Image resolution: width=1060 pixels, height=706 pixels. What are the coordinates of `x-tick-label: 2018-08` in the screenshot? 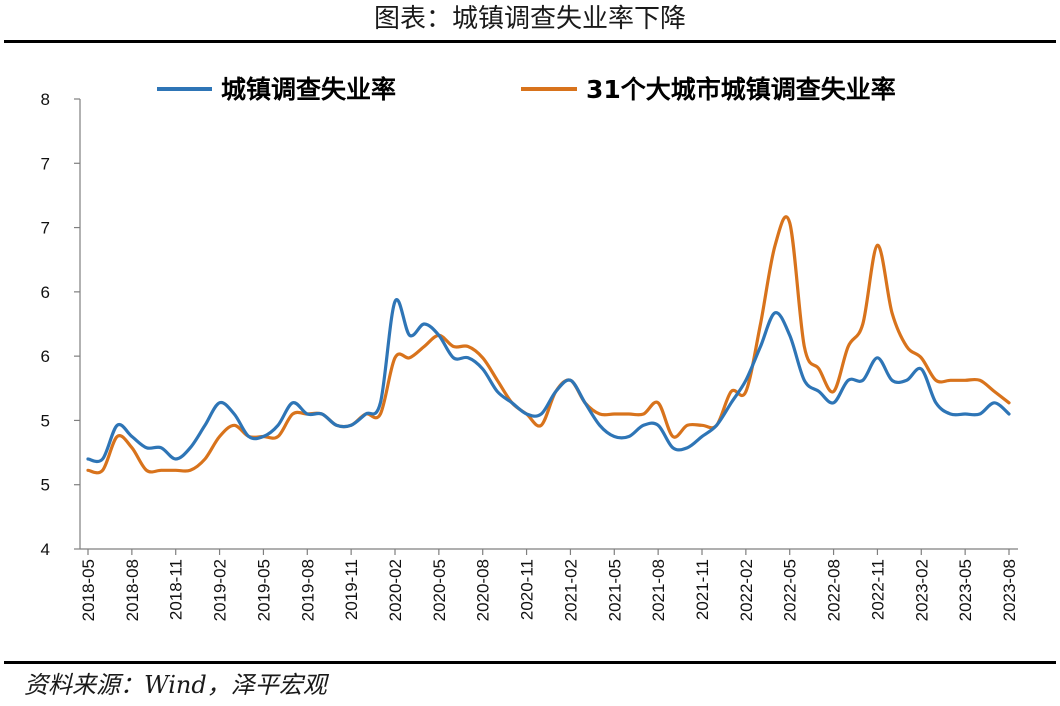 It's located at (132, 590).